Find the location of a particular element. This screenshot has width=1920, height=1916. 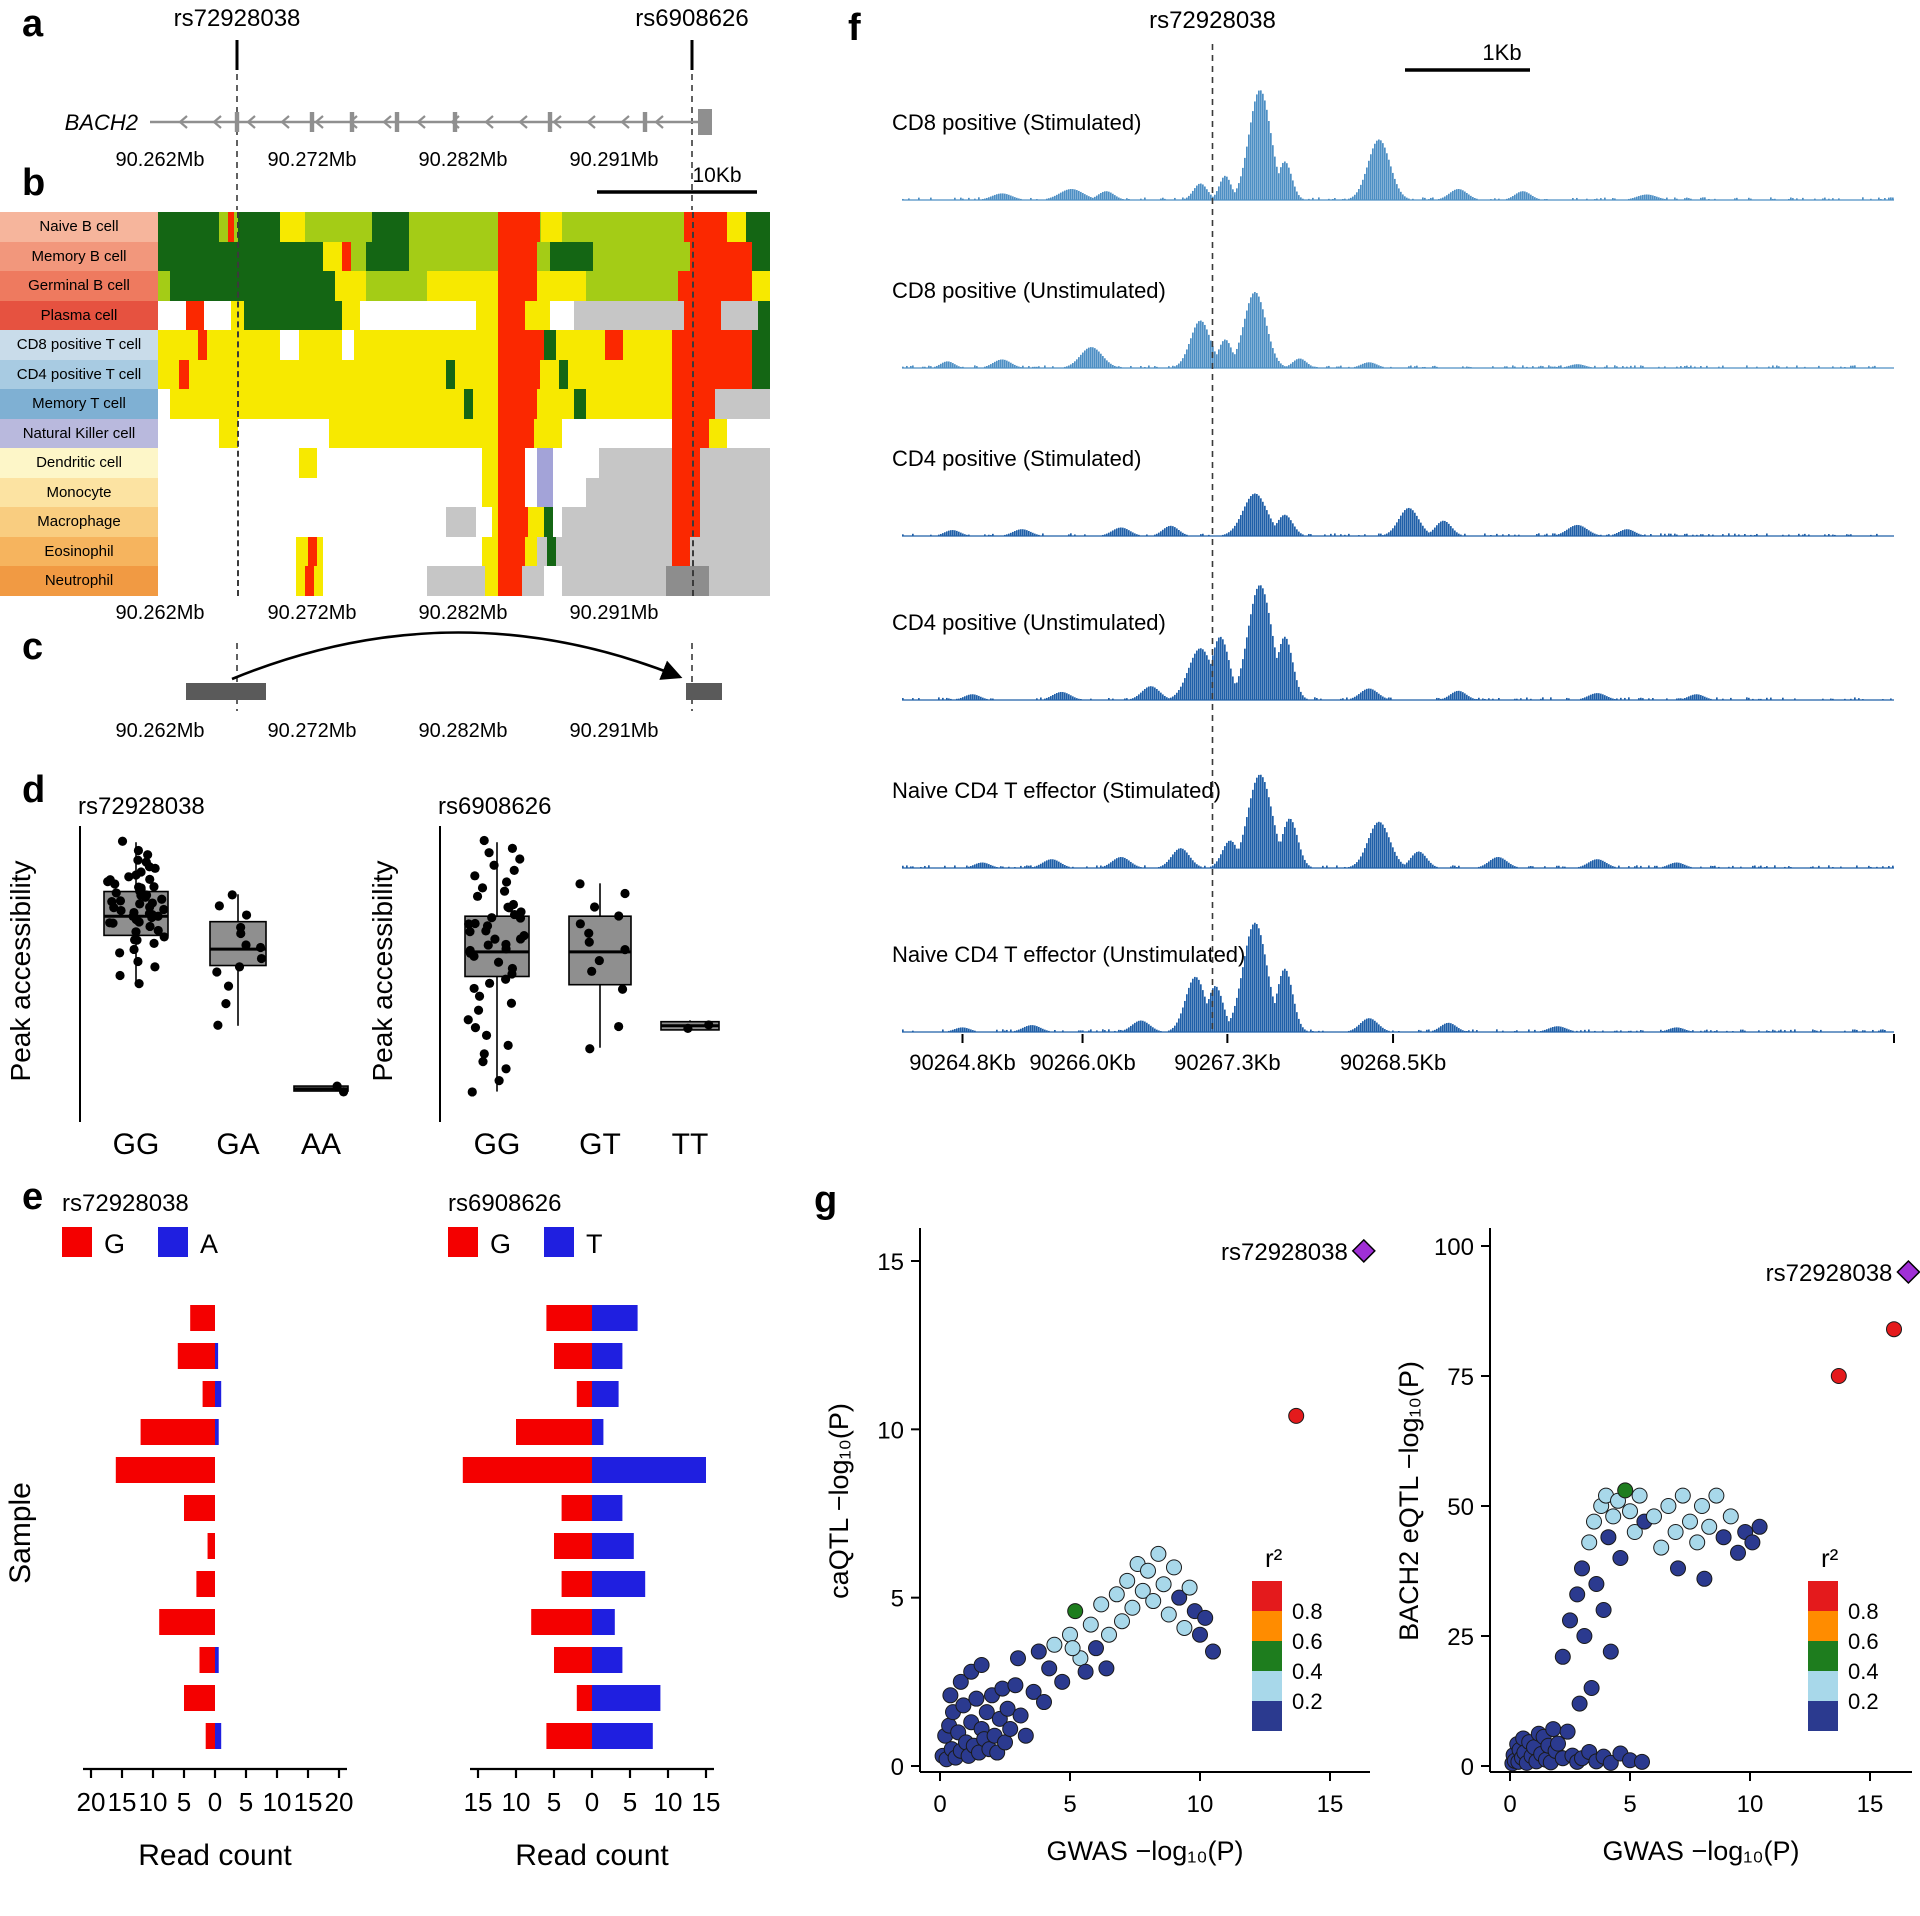

cell-type-label: Natural Killer cell is located at coordinates (79, 433).